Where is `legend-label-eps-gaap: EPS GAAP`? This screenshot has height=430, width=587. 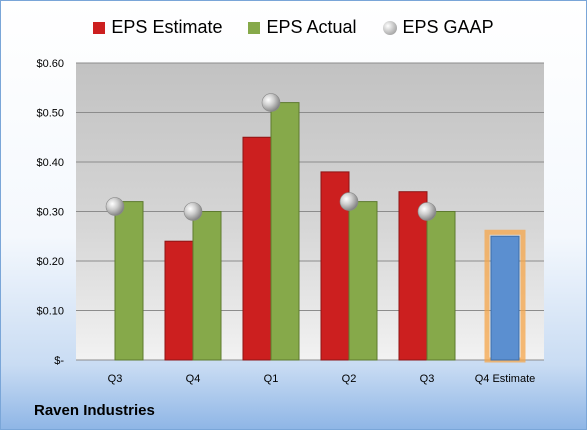
legend-label-eps-gaap: EPS GAAP is located at coordinates (448, 27).